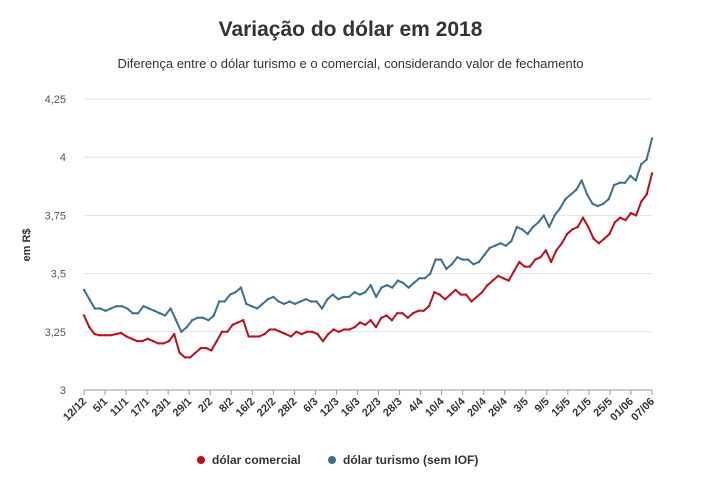  What do you see at coordinates (288, 408) in the screenshot?
I see `x-tick-label: 28/2` at bounding box center [288, 408].